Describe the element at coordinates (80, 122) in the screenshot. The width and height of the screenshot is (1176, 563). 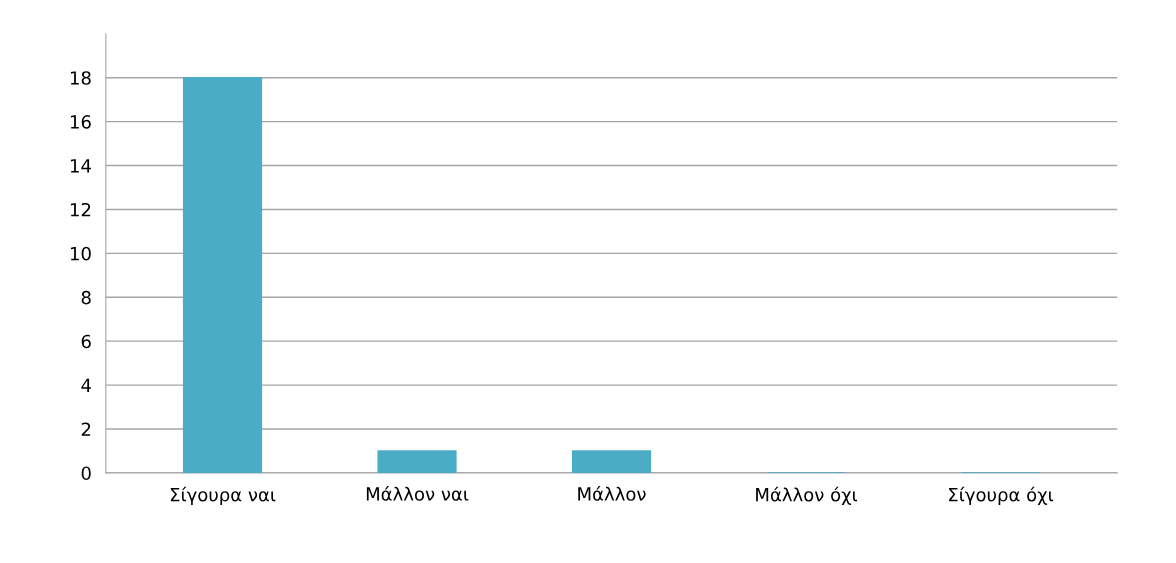
I see `y-tick-label: 16` at that location.